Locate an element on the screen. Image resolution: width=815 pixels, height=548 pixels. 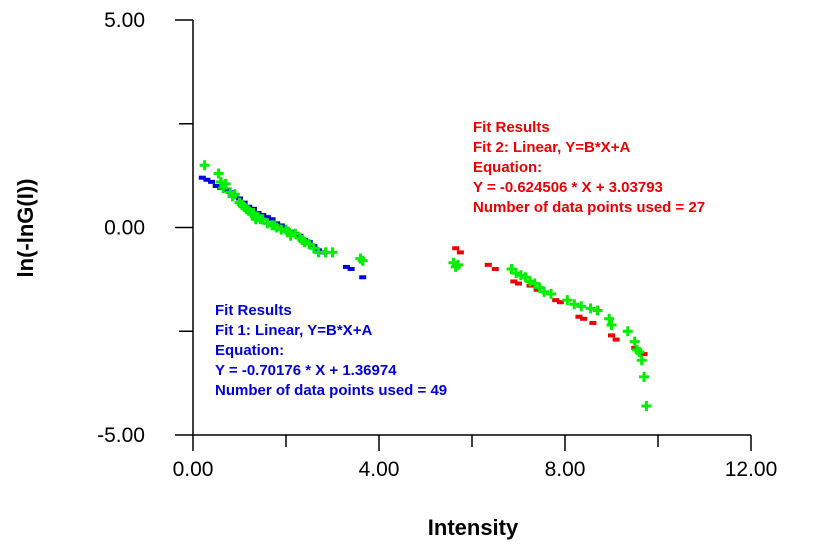
fit2-line: Fit Results is located at coordinates (511, 127).